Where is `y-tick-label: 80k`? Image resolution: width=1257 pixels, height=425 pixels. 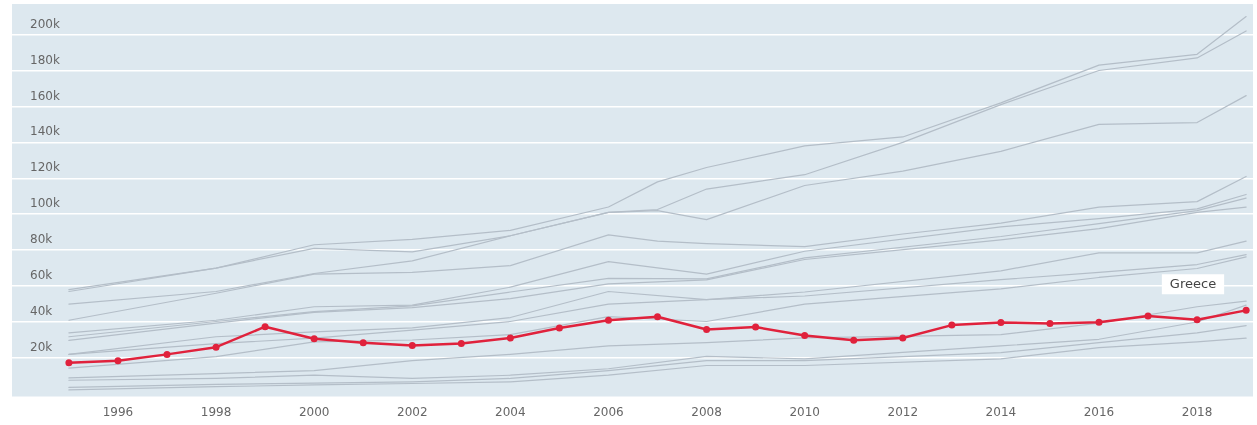
y-tick-label: 80k is located at coordinates (41, 239).